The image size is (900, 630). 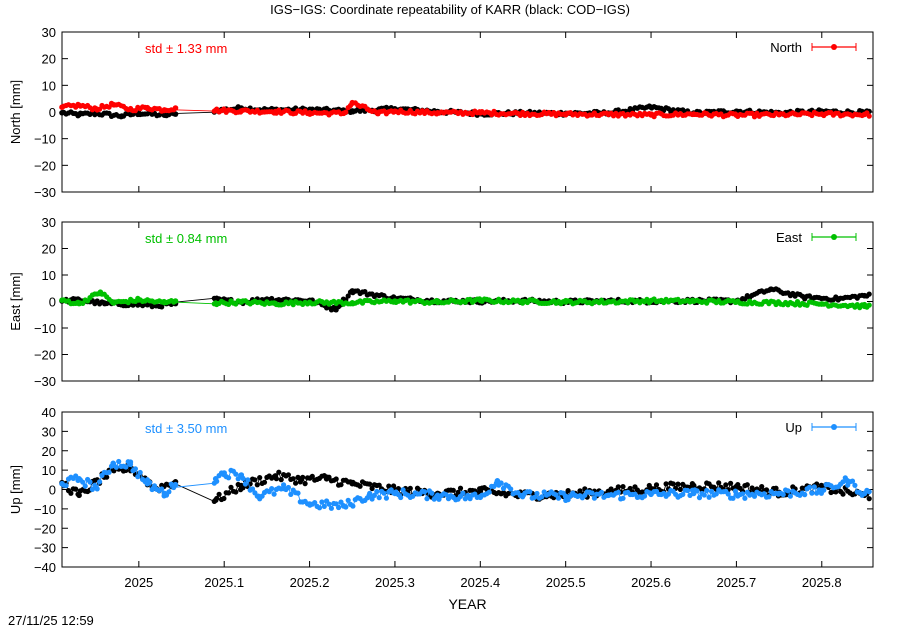 What do you see at coordinates (395, 582) in the screenshot?
I see `x-tick-label: 2025.3` at bounding box center [395, 582].